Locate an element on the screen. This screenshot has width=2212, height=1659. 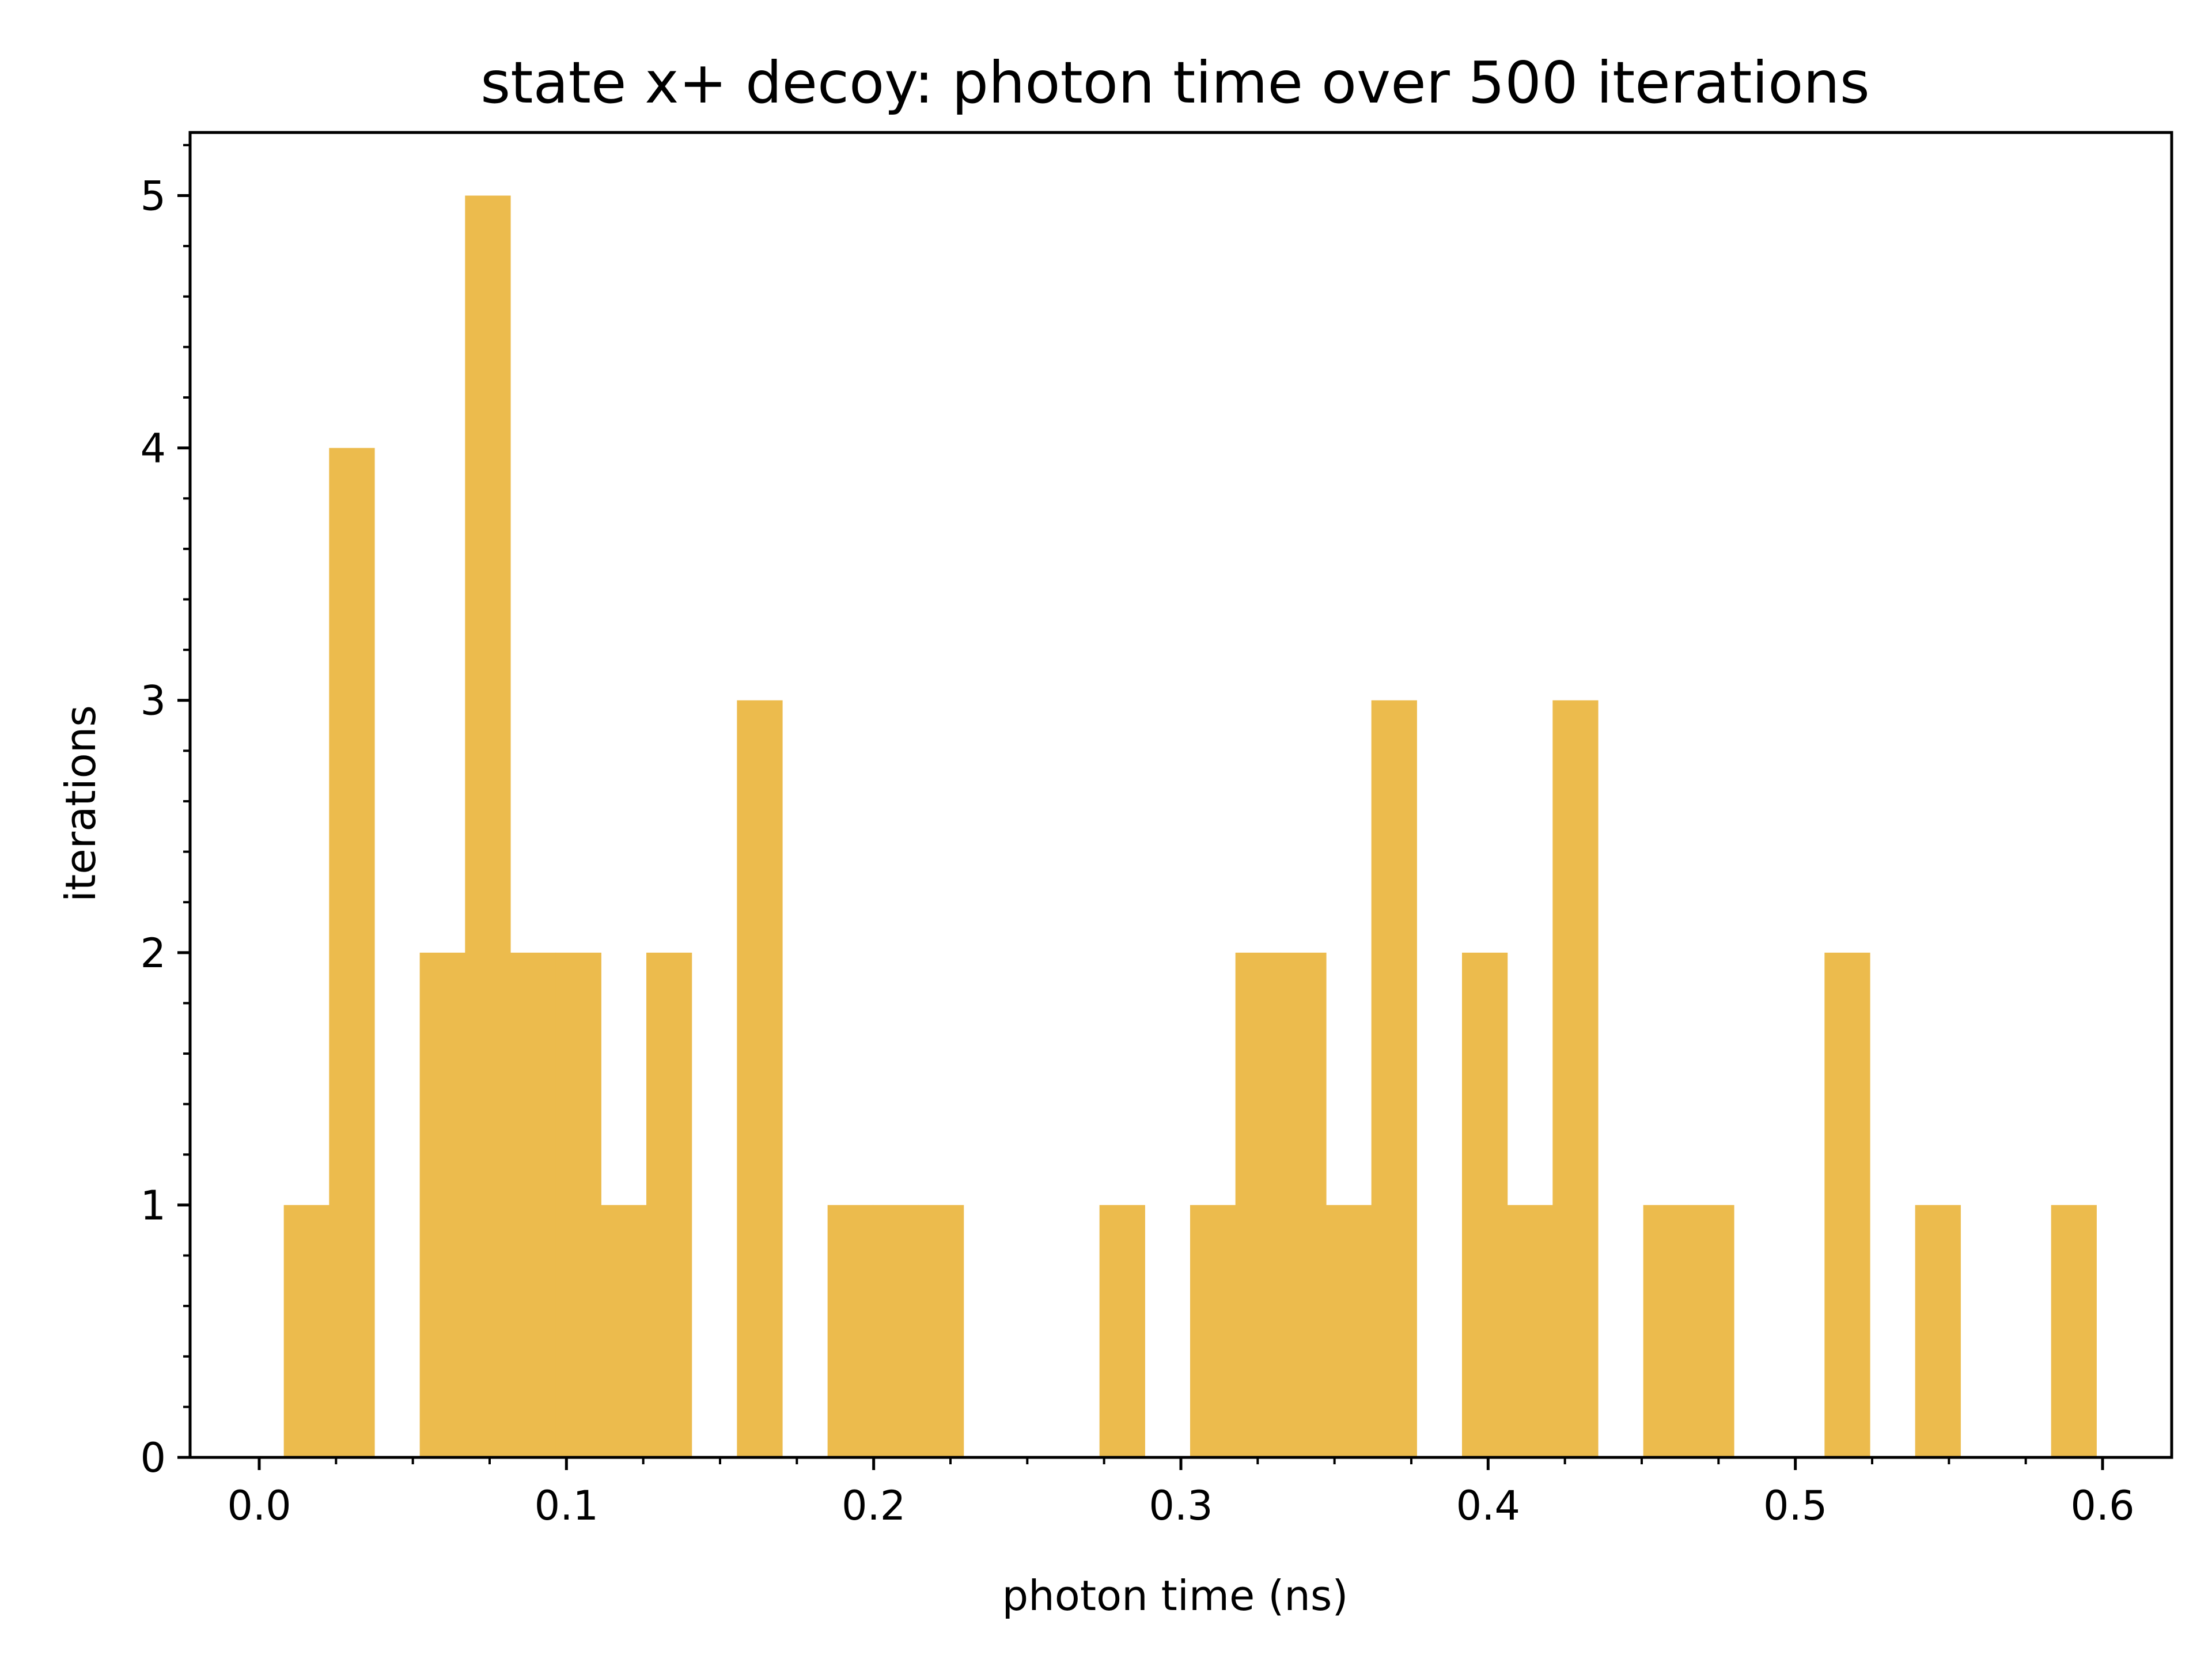
x-tick-label: 0.5 is located at coordinates (1795, 1505).